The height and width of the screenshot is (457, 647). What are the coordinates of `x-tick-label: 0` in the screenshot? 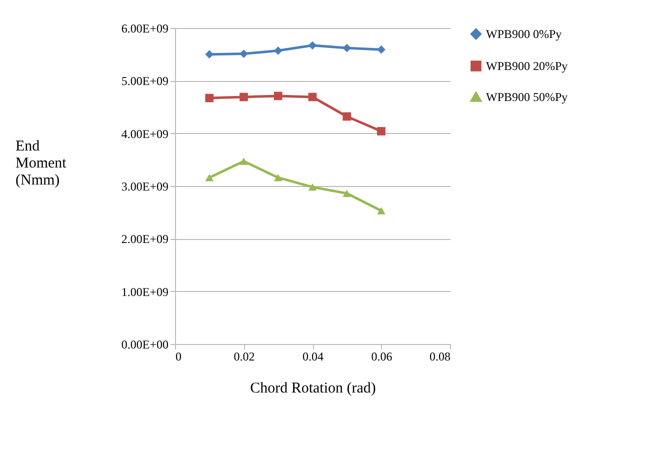 It's located at (179, 357).